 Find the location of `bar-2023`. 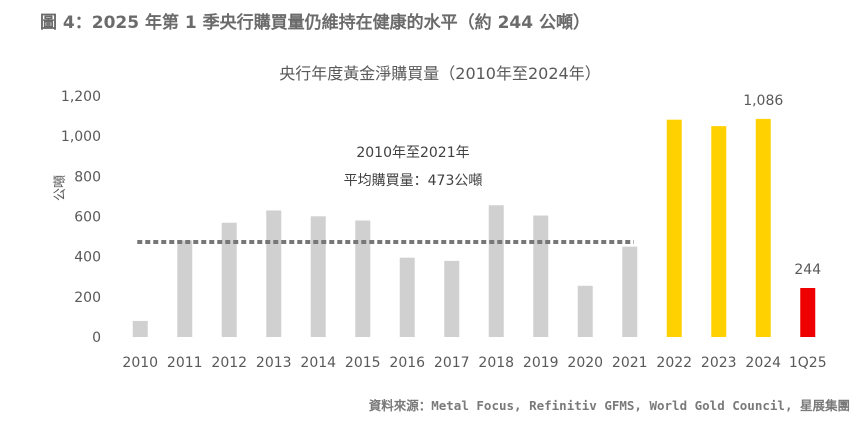

bar-2023 is located at coordinates (719, 231).